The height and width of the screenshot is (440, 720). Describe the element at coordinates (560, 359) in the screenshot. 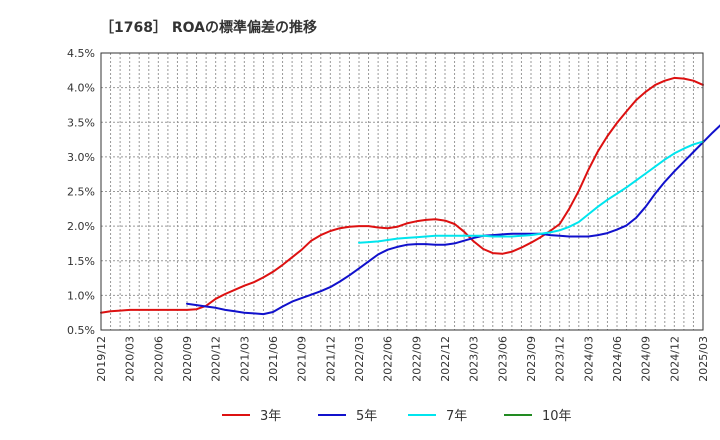

I see `x-tick-label: 2023/12` at that location.